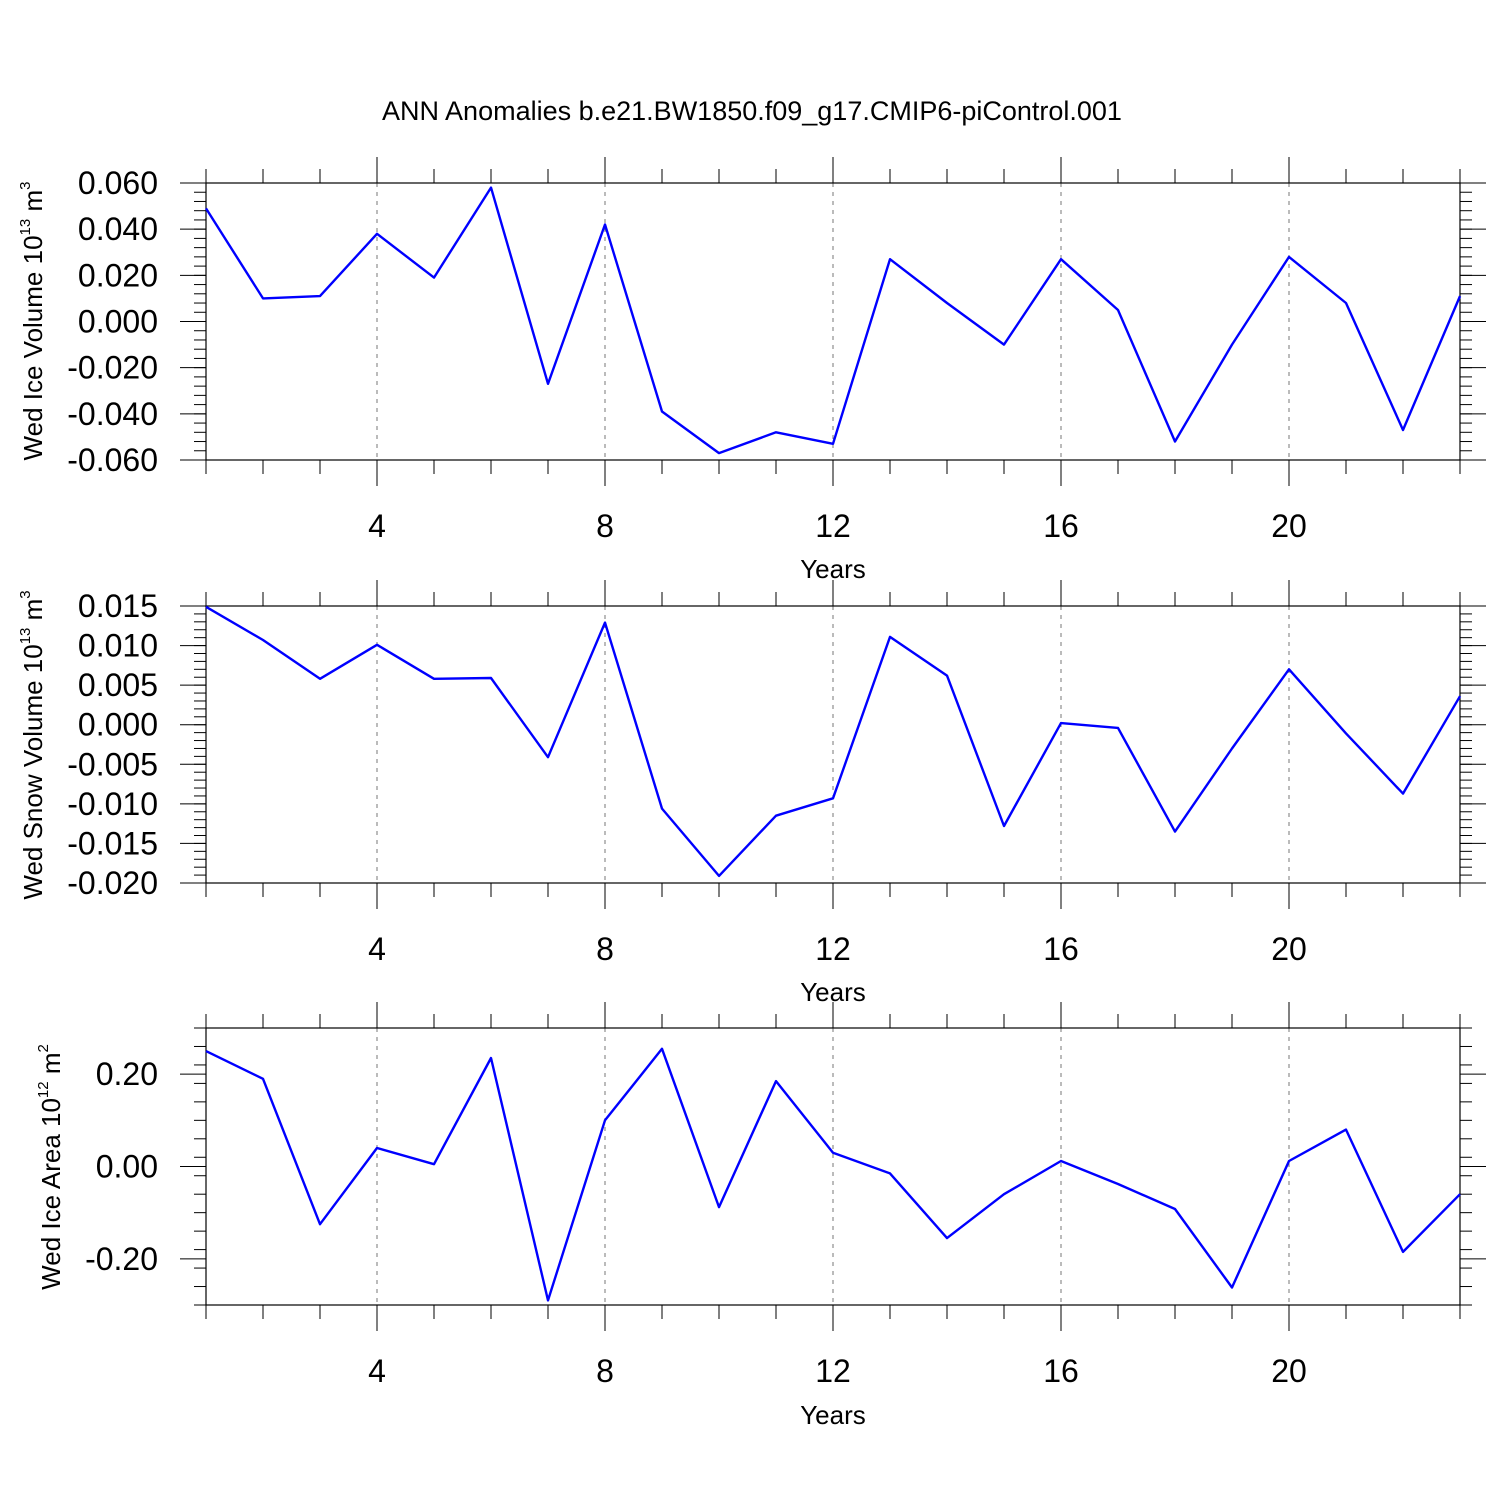  What do you see at coordinates (112, 414) in the screenshot?
I see `y-tick-label: -0.040` at bounding box center [112, 414].